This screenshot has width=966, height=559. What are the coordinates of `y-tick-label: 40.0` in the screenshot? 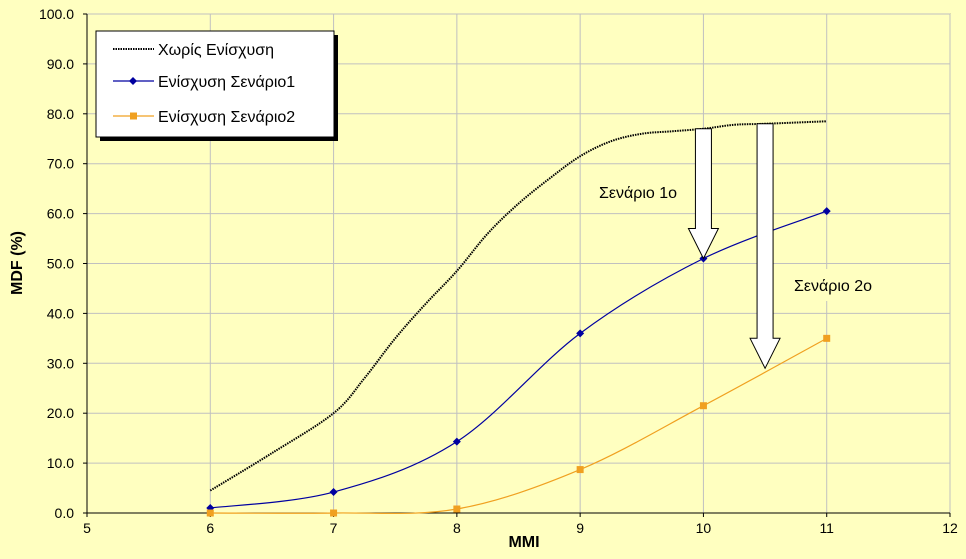 It's located at (60, 313).